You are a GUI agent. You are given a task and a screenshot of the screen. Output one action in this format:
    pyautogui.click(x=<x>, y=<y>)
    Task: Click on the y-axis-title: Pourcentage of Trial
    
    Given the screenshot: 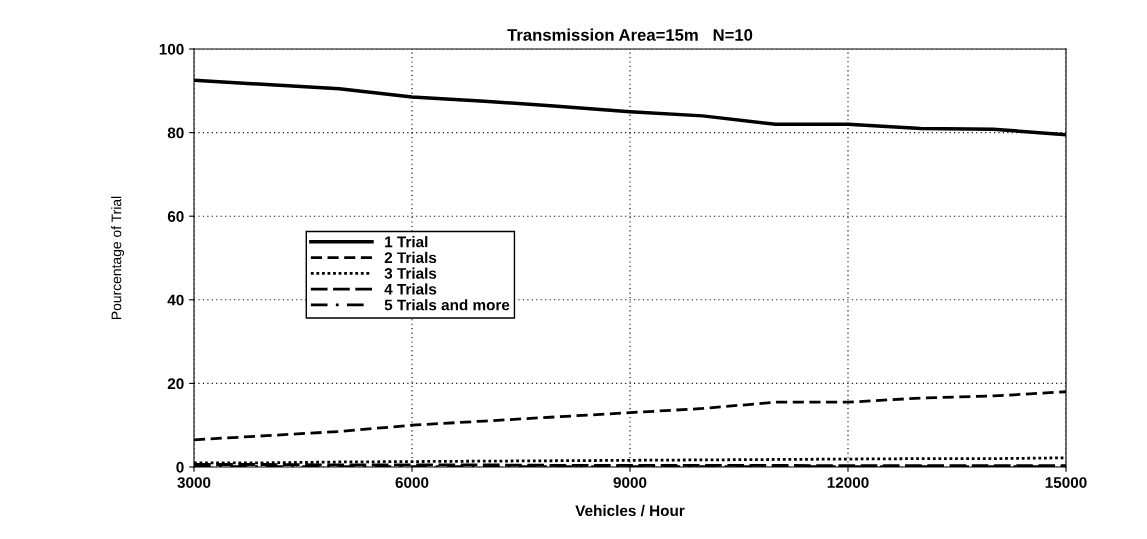 What is the action you would take?
    pyautogui.click(x=118, y=258)
    